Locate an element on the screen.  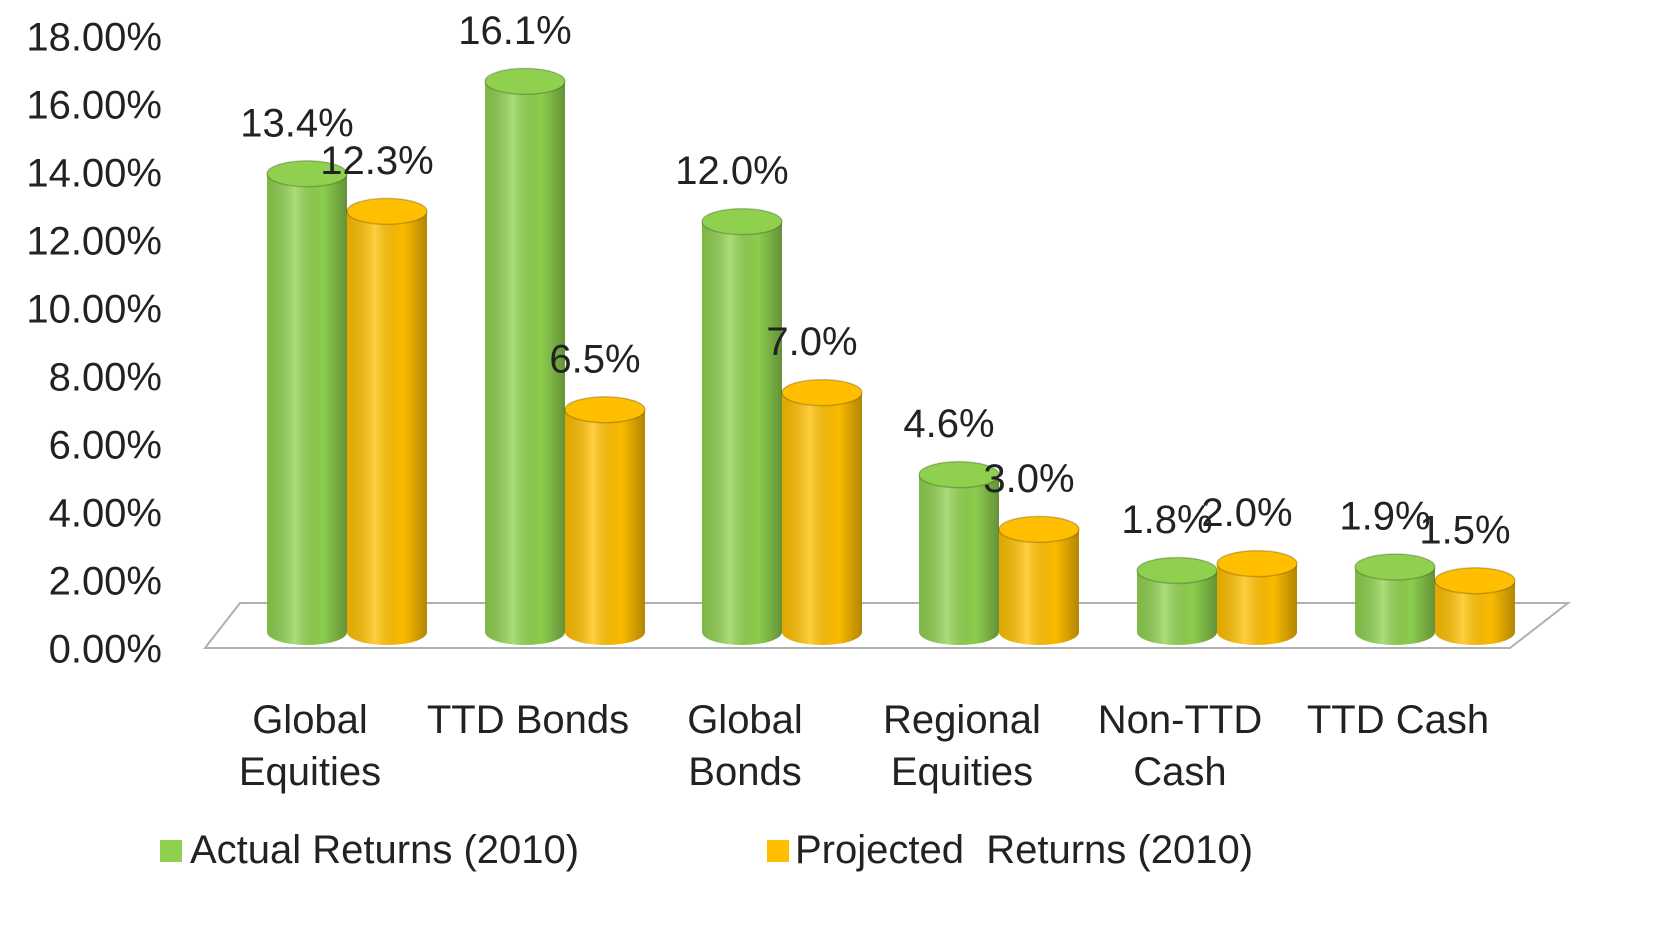
value-label: 1.5% is located at coordinates (1464, 530).